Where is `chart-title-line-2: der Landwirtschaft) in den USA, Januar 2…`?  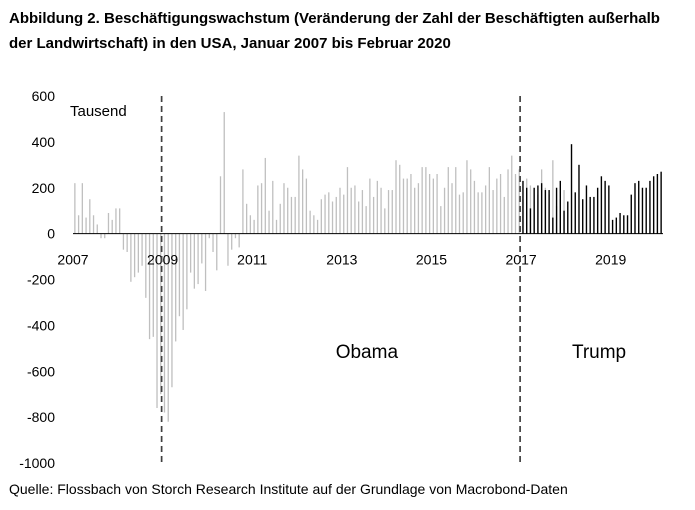
chart-title-line-2: der Landwirtschaft) in den USA, Januar 2… is located at coordinates (230, 43).